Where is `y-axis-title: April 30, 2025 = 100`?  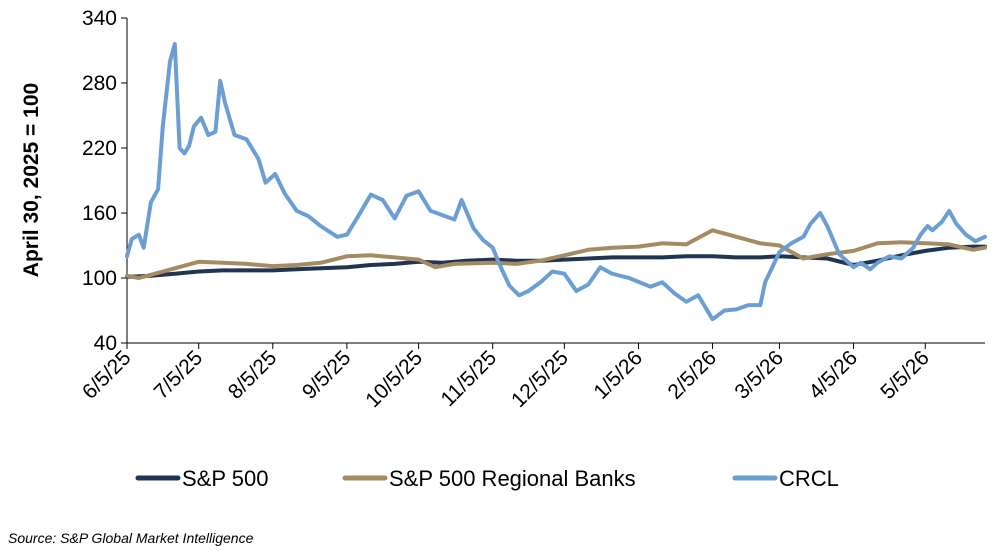 y-axis-title: April 30, 2025 = 100 is located at coordinates (31, 180).